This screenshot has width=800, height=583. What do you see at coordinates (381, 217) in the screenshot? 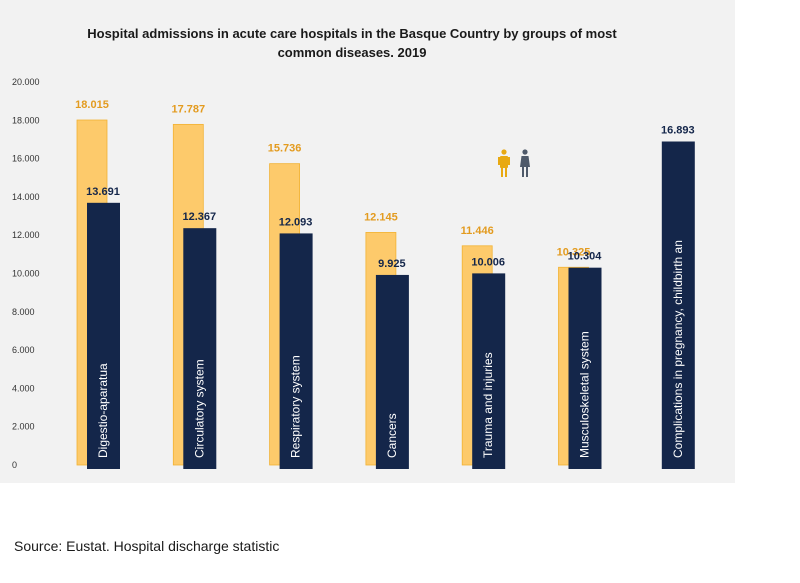
I see `data-label-women: 12.145` at bounding box center [381, 217].